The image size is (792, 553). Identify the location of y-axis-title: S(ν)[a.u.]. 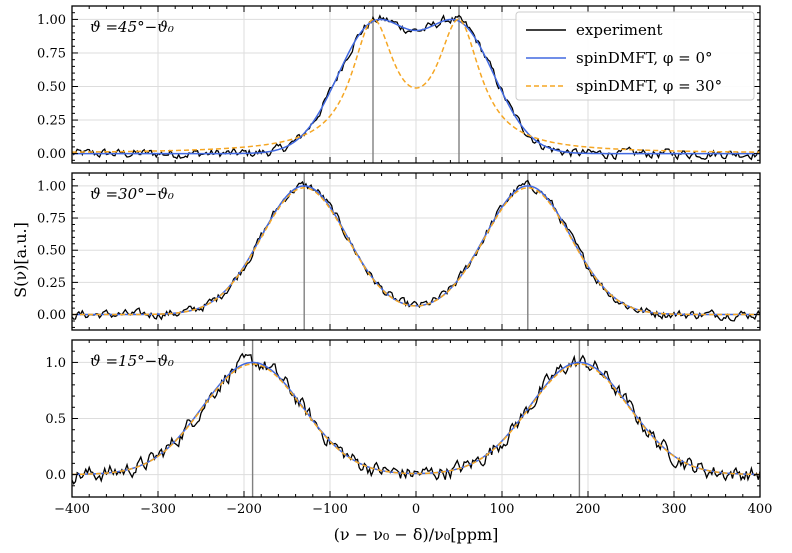
(20, 260).